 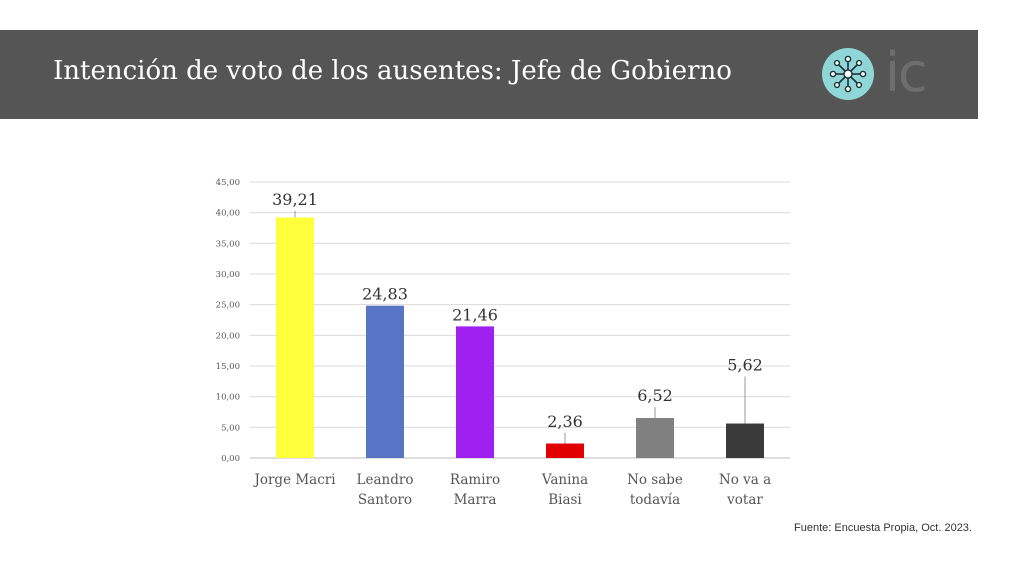 I want to click on source-note: Fuente: Encuesta Propia, Oct. 2023., so click(x=883, y=528).